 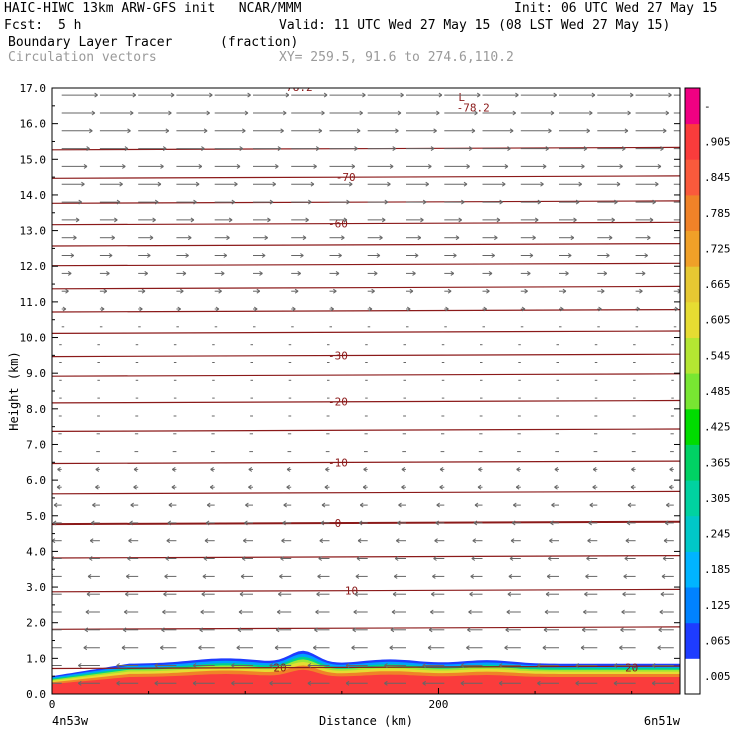 What do you see at coordinates (90, 42) in the screenshot?
I see `field-name: Boundary Layer Tracer` at bounding box center [90, 42].